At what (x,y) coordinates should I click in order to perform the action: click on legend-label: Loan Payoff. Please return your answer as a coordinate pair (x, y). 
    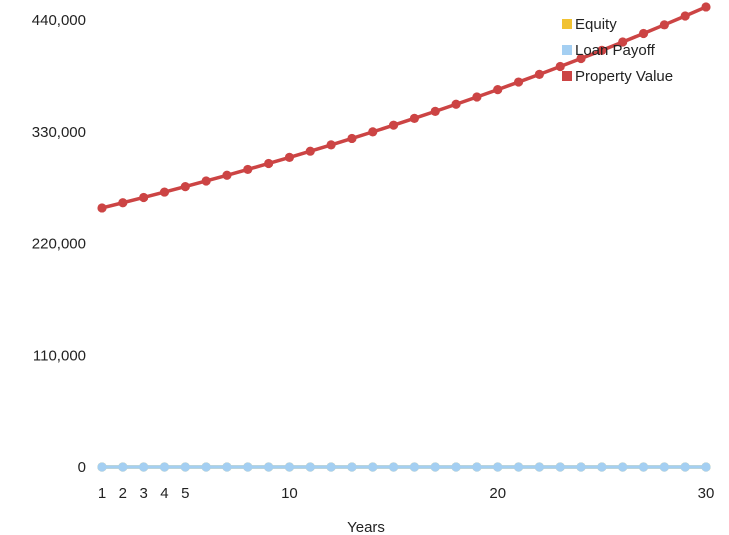
    Looking at the image, I should click on (615, 50).